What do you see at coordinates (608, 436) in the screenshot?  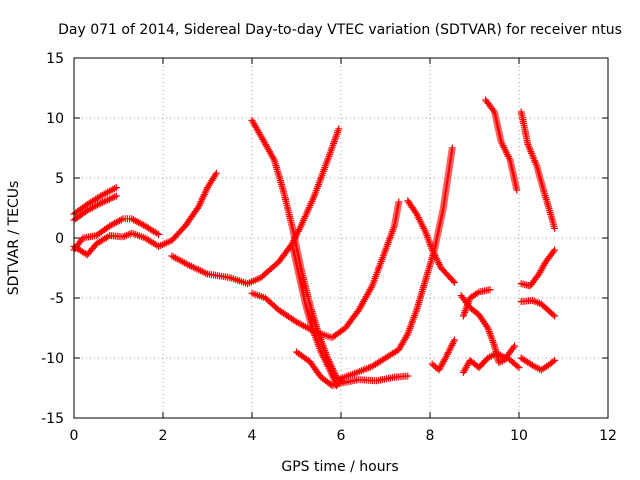 I see `x-tick-label: 12` at bounding box center [608, 436].